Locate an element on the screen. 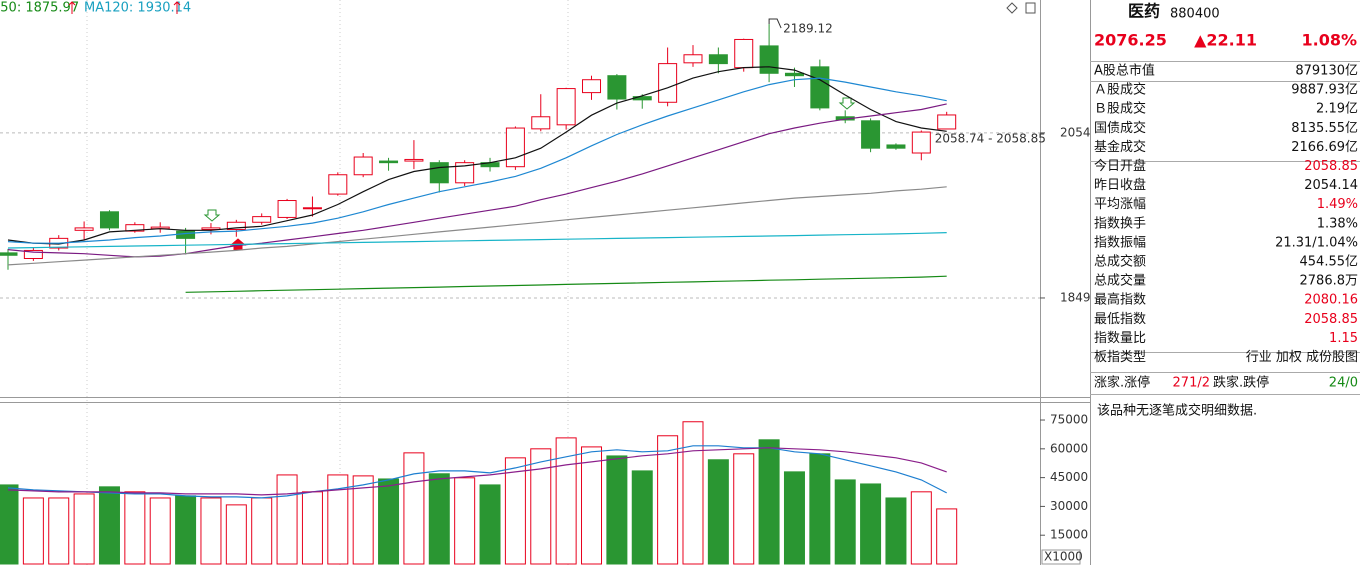 The width and height of the screenshot is (1360, 565). stat-label: 板指类型 is located at coordinates (1120, 357).